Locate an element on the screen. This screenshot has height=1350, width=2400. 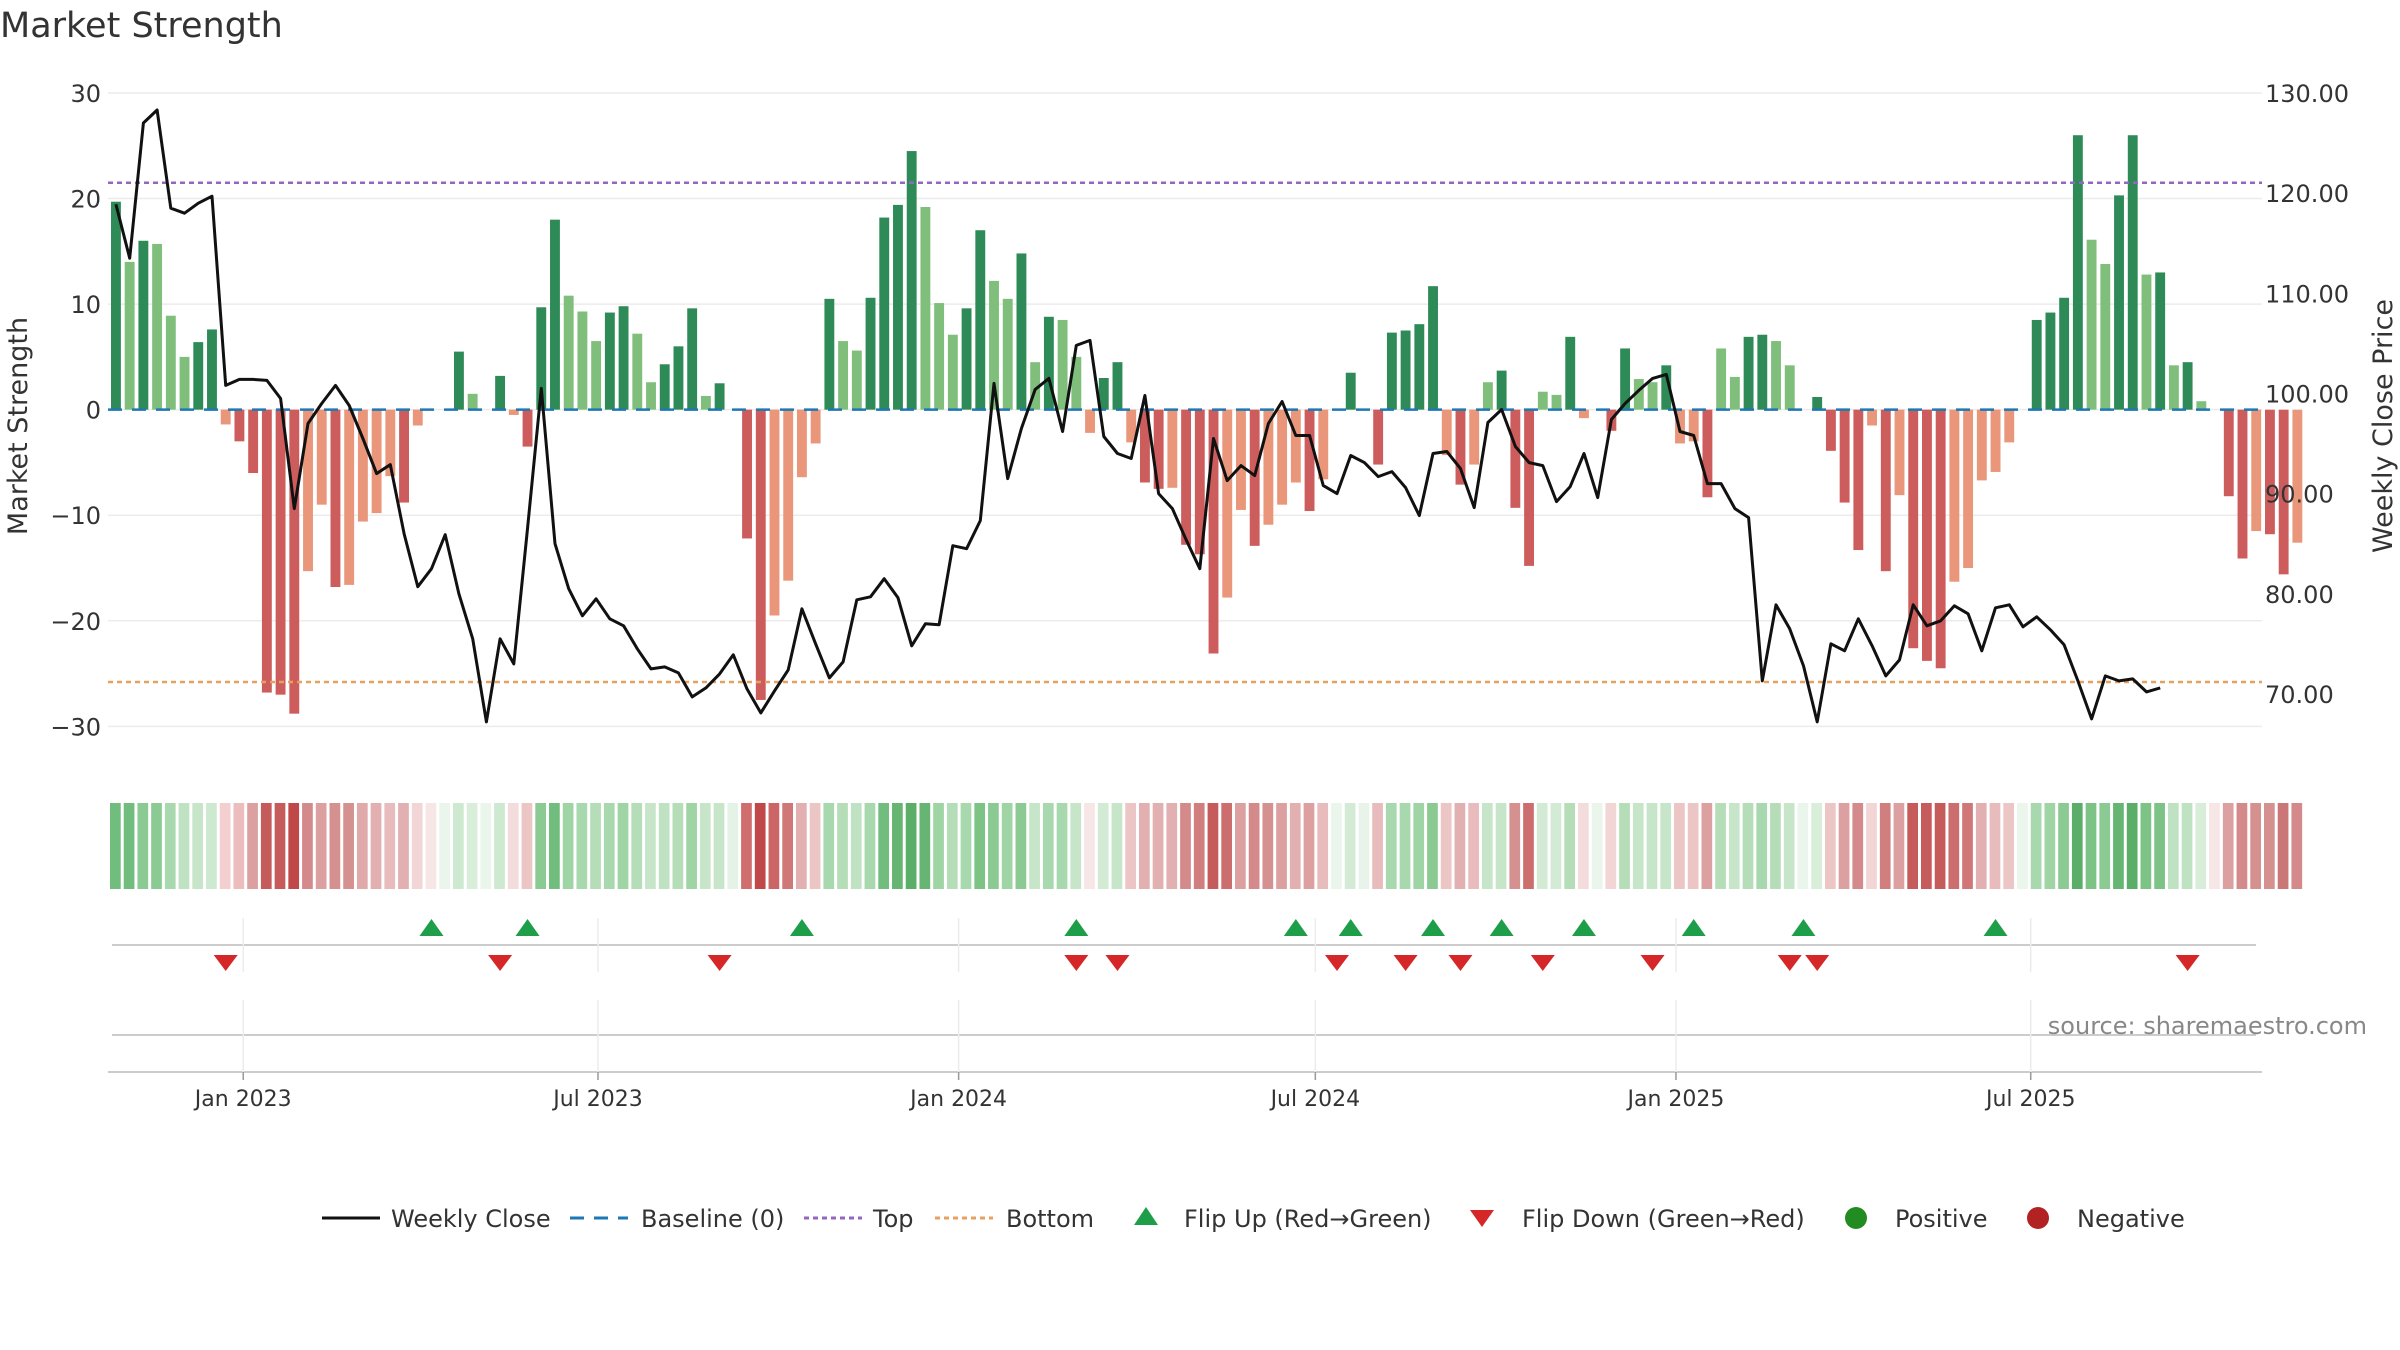
right-tick-label: 100.00 is located at coordinates (2307, 394).